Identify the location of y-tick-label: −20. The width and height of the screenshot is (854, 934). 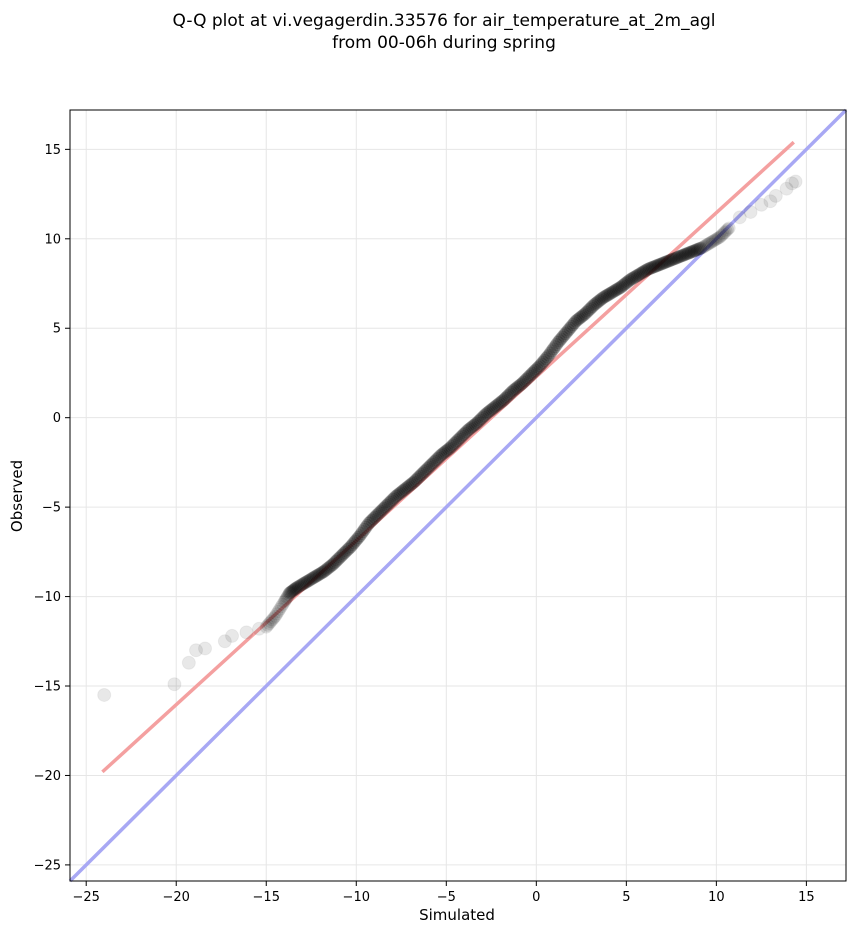
(47, 776).